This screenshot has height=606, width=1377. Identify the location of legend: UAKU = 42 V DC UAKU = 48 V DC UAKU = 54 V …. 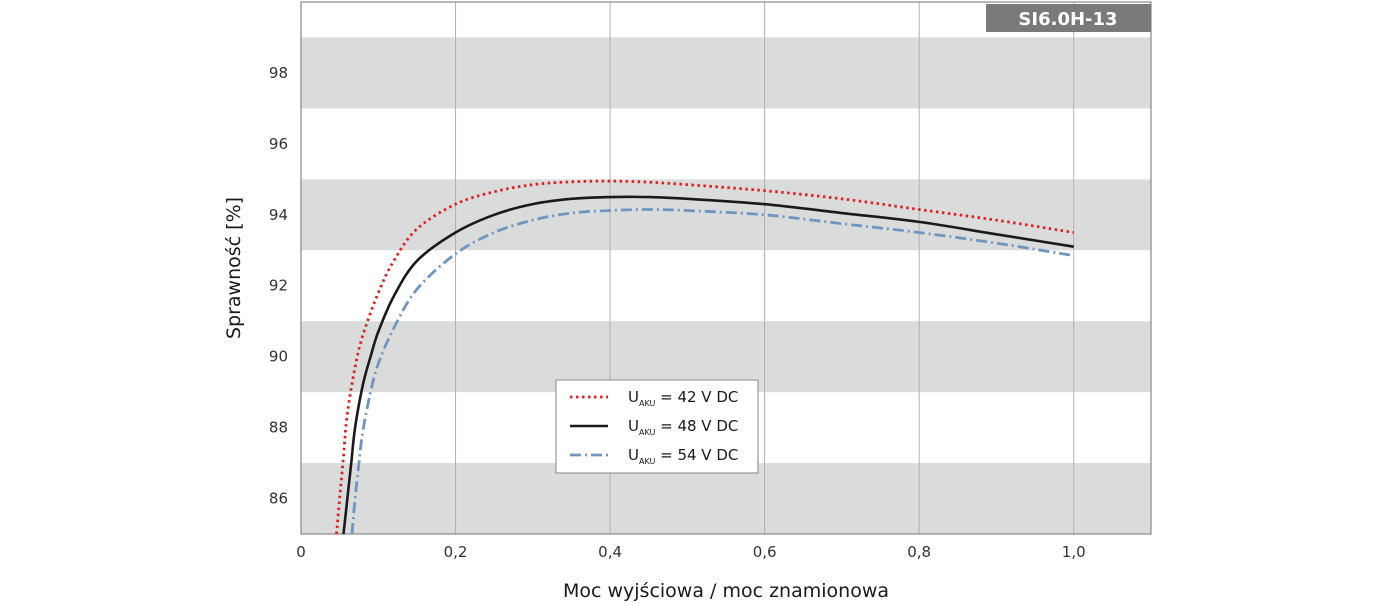
(657, 426).